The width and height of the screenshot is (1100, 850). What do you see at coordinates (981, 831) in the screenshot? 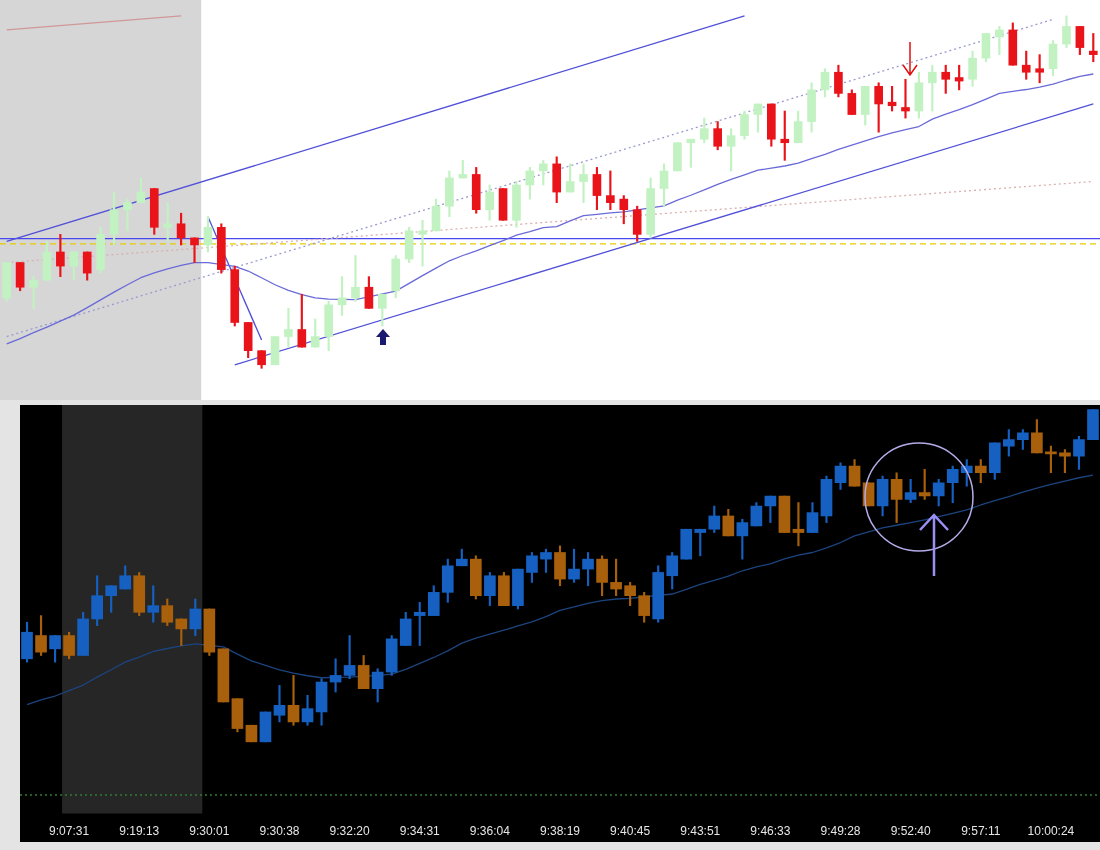
I see `x-tick-label: 9:57:11` at bounding box center [981, 831].